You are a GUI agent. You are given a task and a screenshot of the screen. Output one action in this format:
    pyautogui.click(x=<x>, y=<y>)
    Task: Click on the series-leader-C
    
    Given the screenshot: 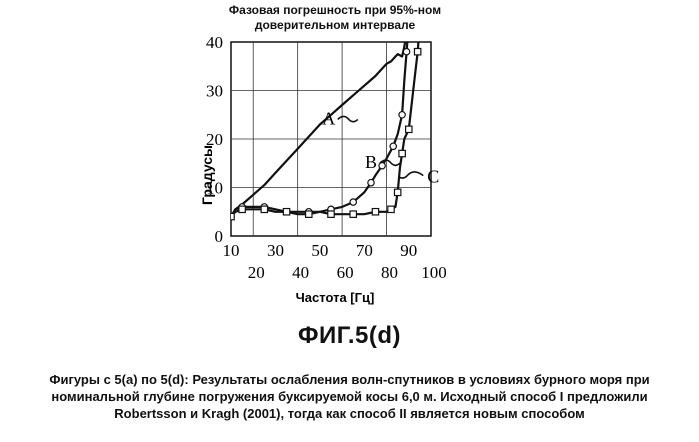 What is the action you would take?
    pyautogui.click(x=410, y=175)
    